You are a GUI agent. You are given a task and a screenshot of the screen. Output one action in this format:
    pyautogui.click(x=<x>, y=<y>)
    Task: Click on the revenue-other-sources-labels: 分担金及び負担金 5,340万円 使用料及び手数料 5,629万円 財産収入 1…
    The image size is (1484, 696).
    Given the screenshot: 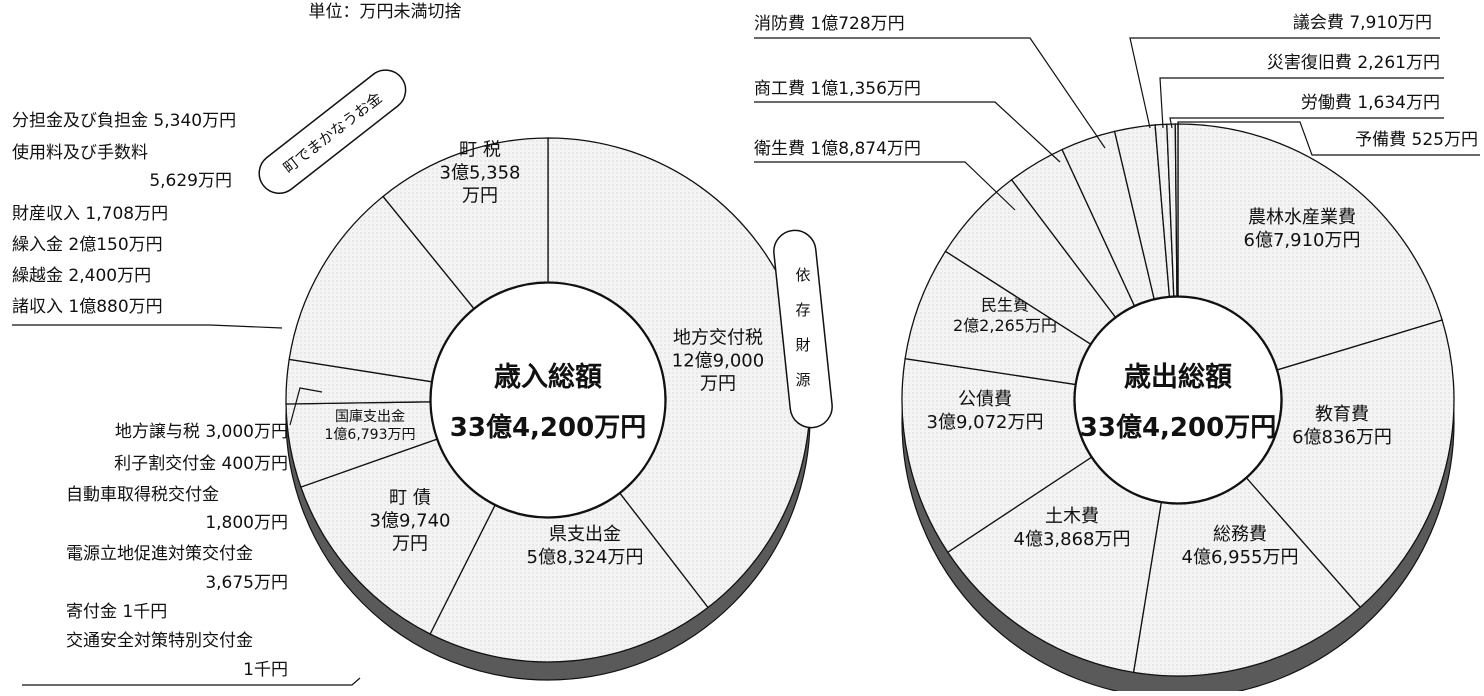 What is the action you would take?
    pyautogui.click(x=124, y=214)
    